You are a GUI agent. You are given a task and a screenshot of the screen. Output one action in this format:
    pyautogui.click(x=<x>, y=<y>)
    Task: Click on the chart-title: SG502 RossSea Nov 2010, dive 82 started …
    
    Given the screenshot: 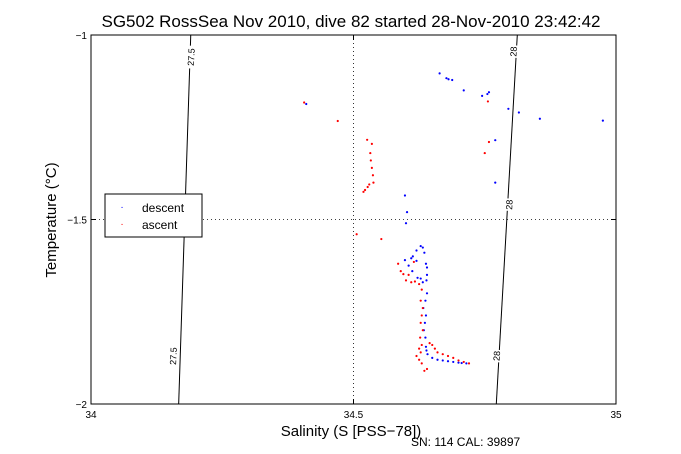 What is the action you would take?
    pyautogui.click(x=351, y=21)
    